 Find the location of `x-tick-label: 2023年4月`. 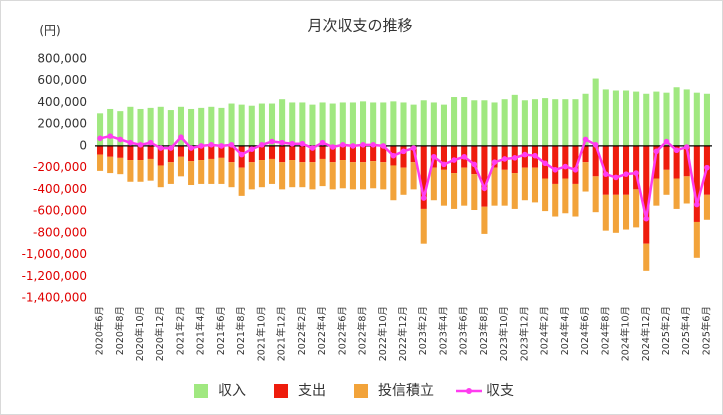

x-tick-label: 2023年4月 is located at coordinates (443, 330).